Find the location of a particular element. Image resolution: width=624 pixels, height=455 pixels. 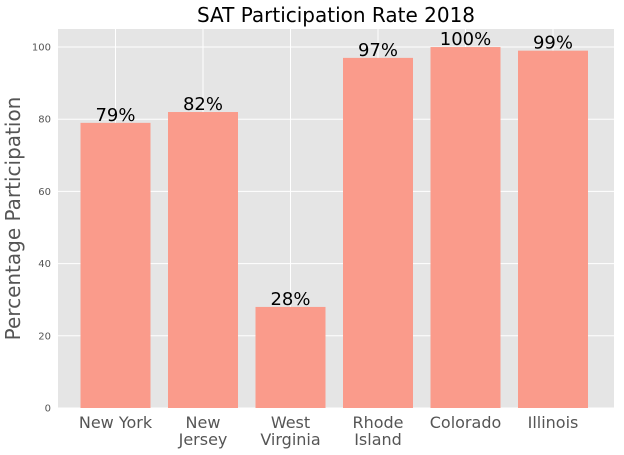

bar-data-label: 79% is located at coordinates (115, 115).